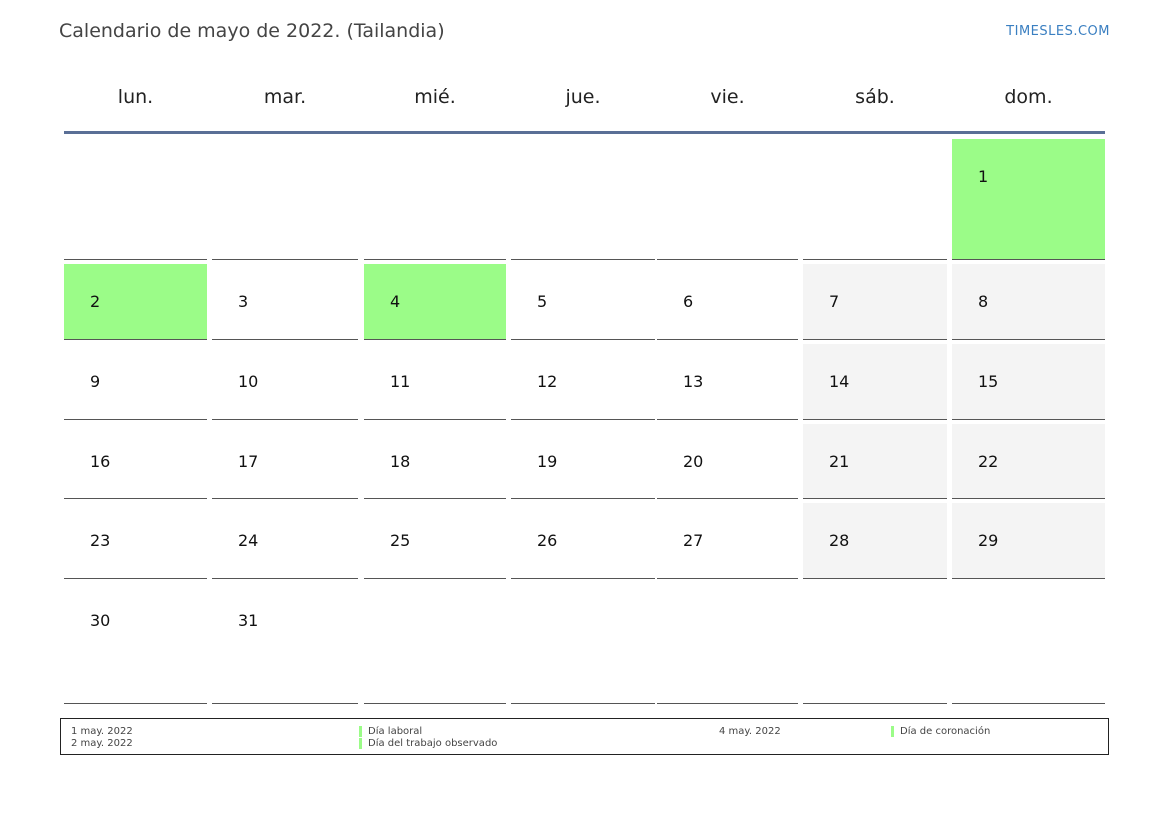  What do you see at coordinates (1028, 97) in the screenshot?
I see `weekday-6: dom.` at bounding box center [1028, 97].